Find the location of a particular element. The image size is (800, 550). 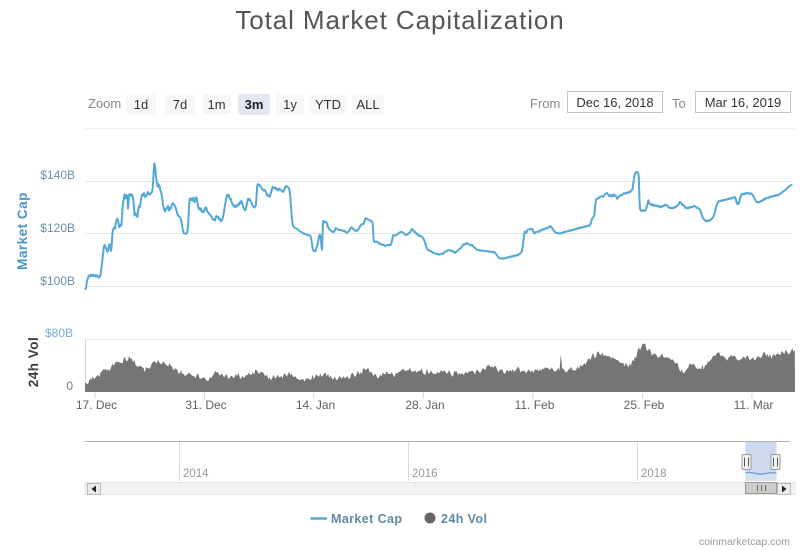

svg-text: From is located at coordinates (545, 103).